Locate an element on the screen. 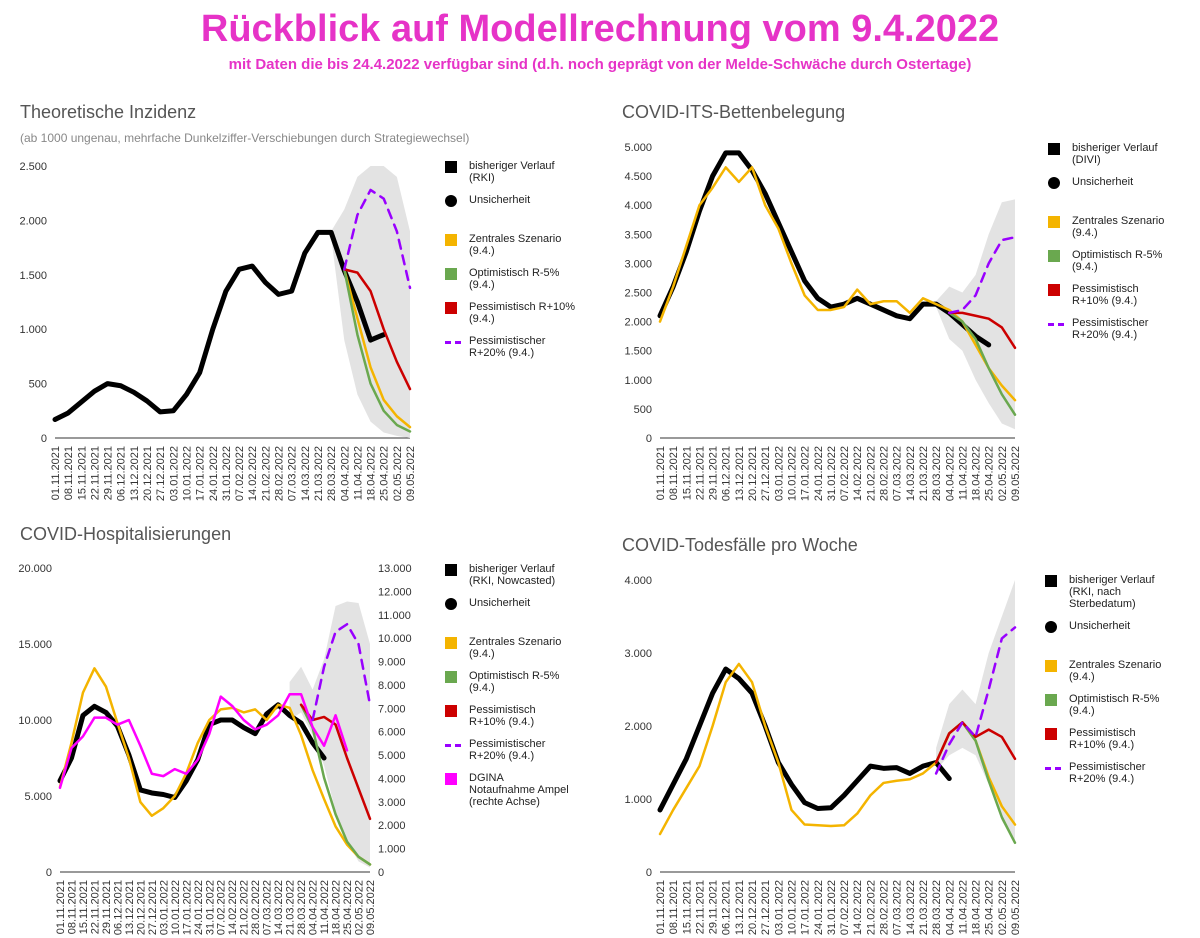 The image size is (1200, 938). y-tick-label: 4.500 is located at coordinates (638, 177).